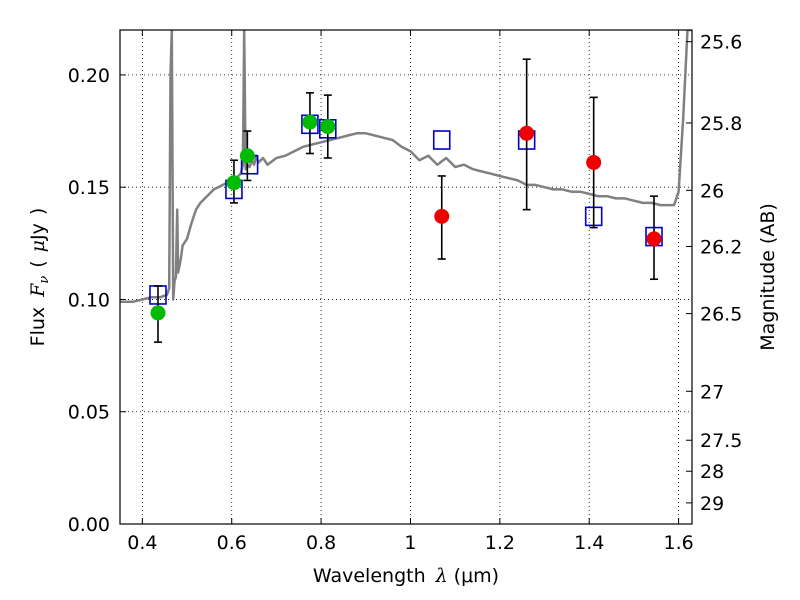 The image size is (800, 600). What do you see at coordinates (142, 543) in the screenshot?
I see `x-tick-label: 0.4` at bounding box center [142, 543].